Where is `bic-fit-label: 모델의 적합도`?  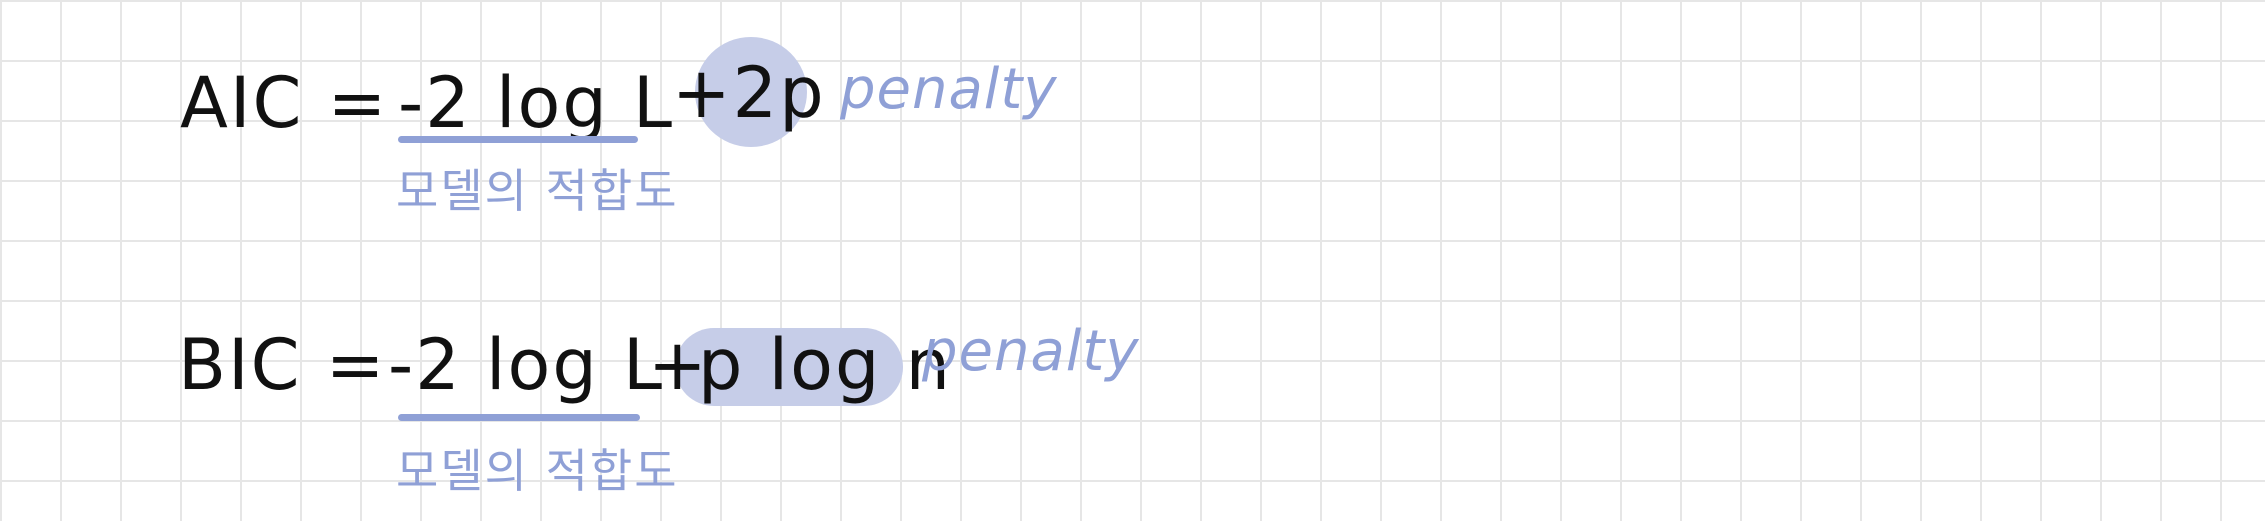 bic-fit-label: 모델의 적합도 is located at coordinates (537, 471).